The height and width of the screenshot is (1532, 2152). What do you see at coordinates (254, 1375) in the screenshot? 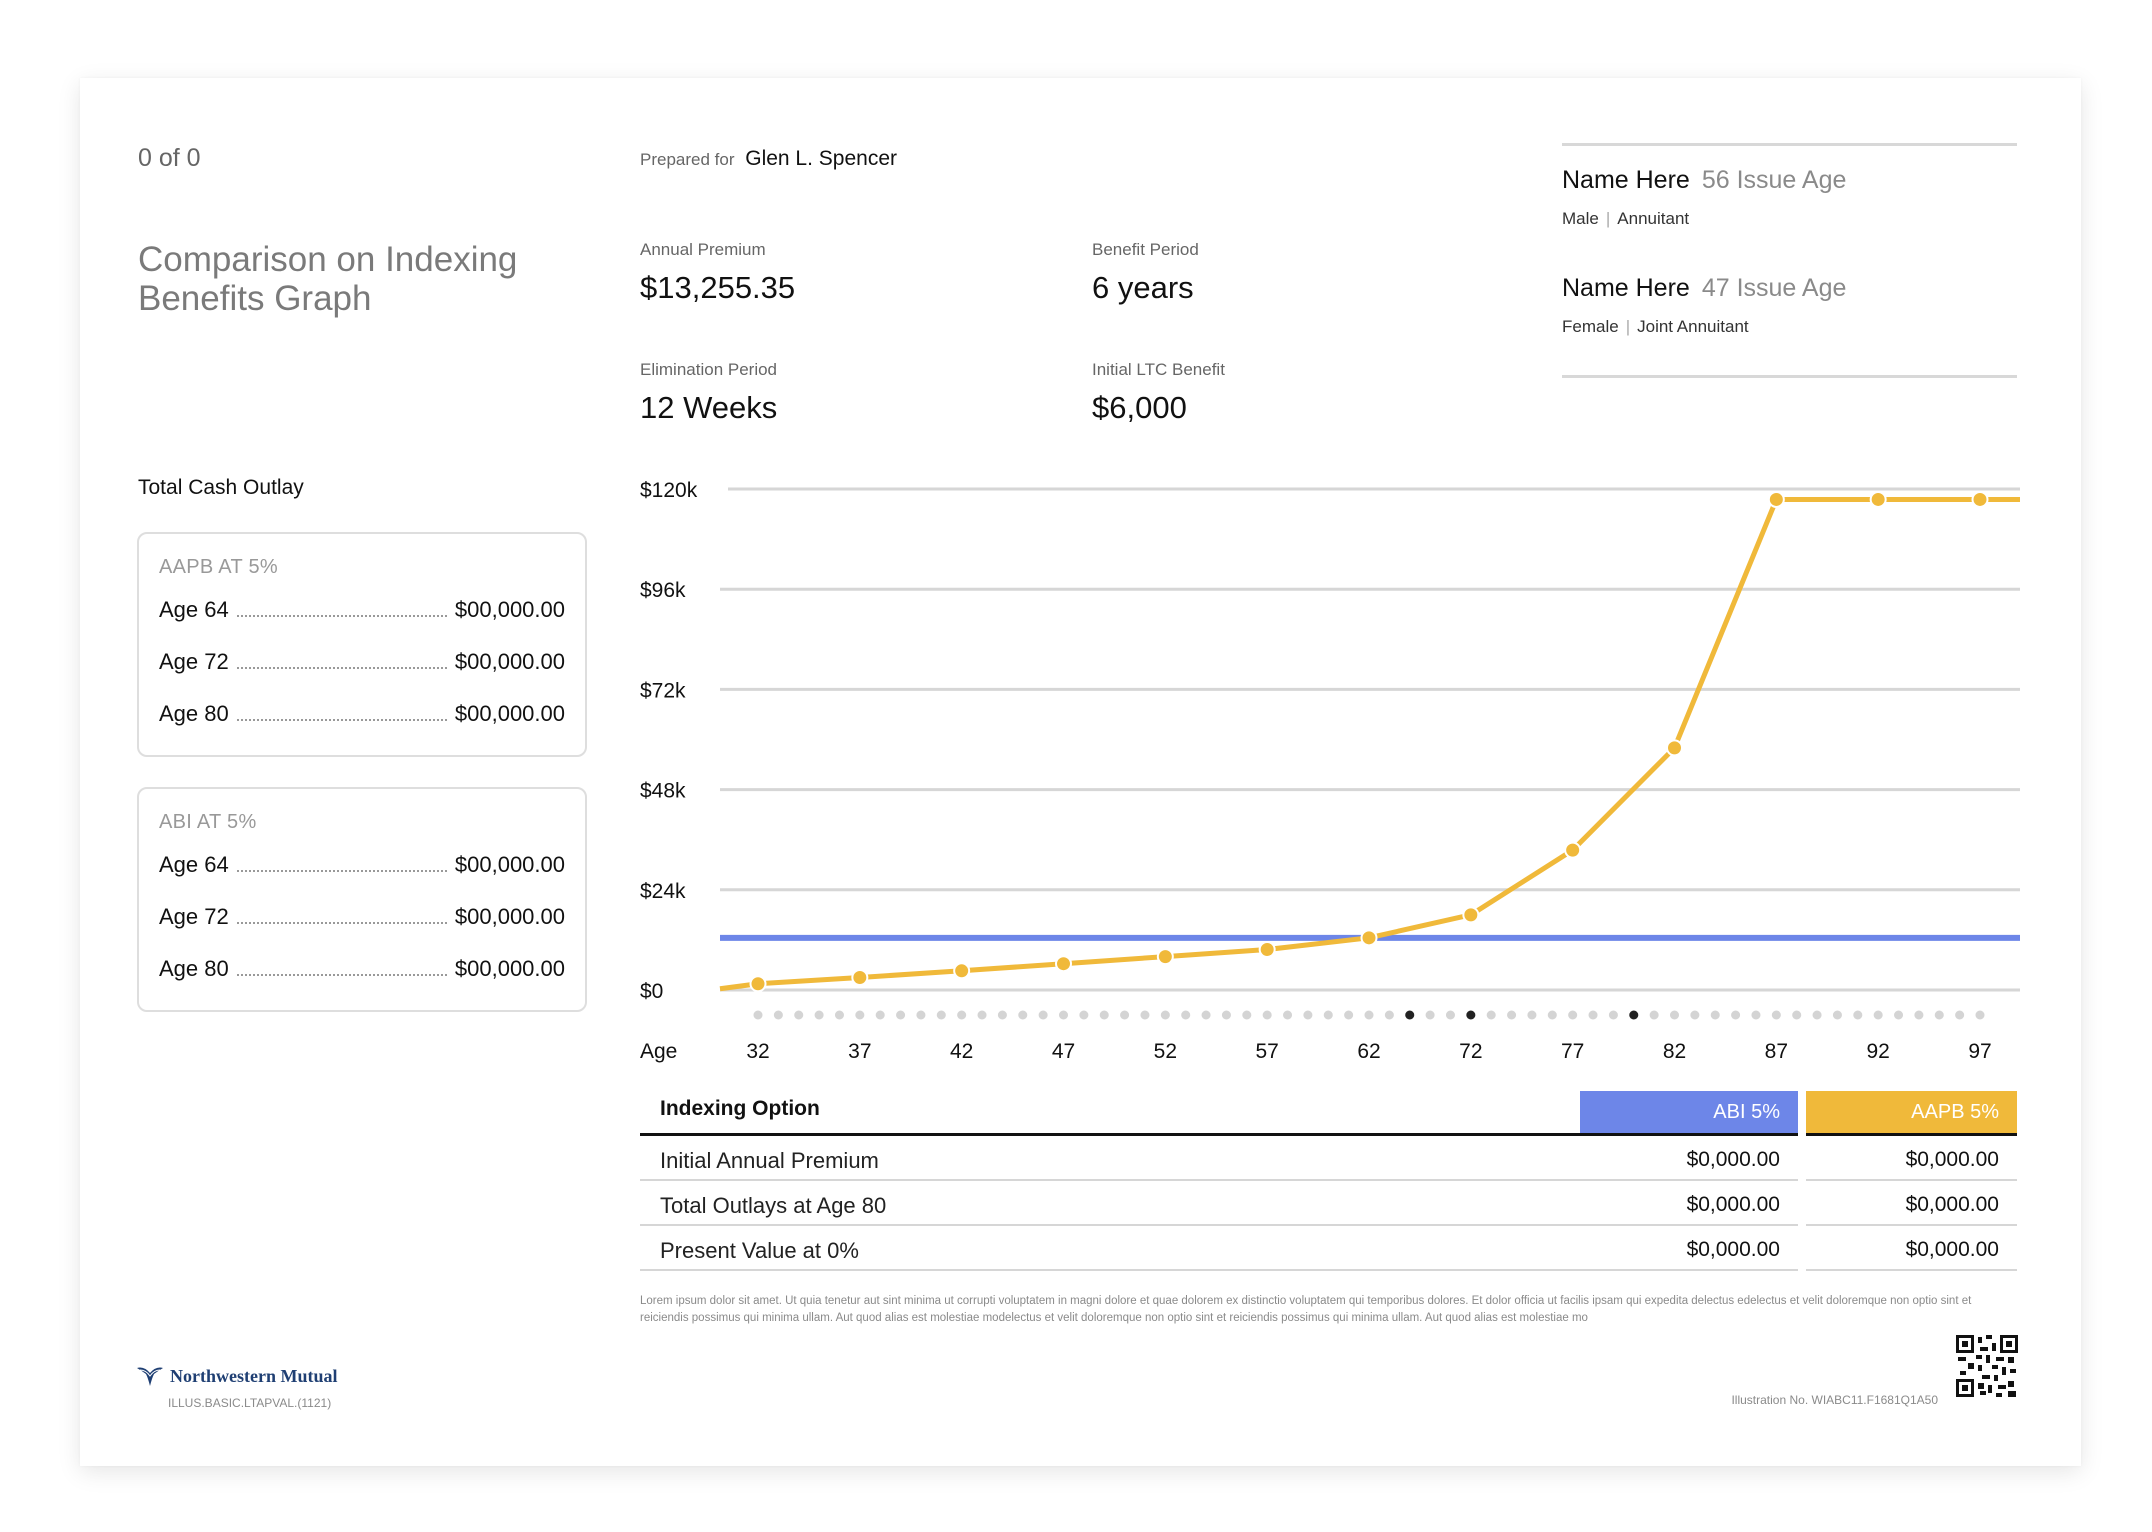
I see `brand-name: Northwestern Mutual` at bounding box center [254, 1375].